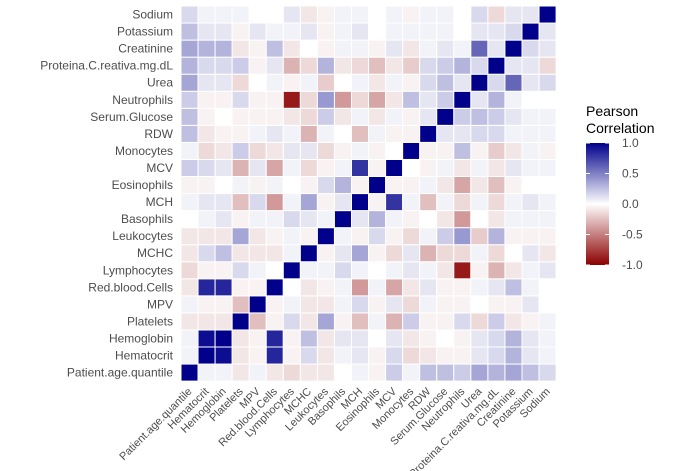 Image resolution: width=681 pixels, height=471 pixels. What do you see at coordinates (394, 150) in the screenshot?
I see `heatmap-cell-Monocytes-MCV` at bounding box center [394, 150].